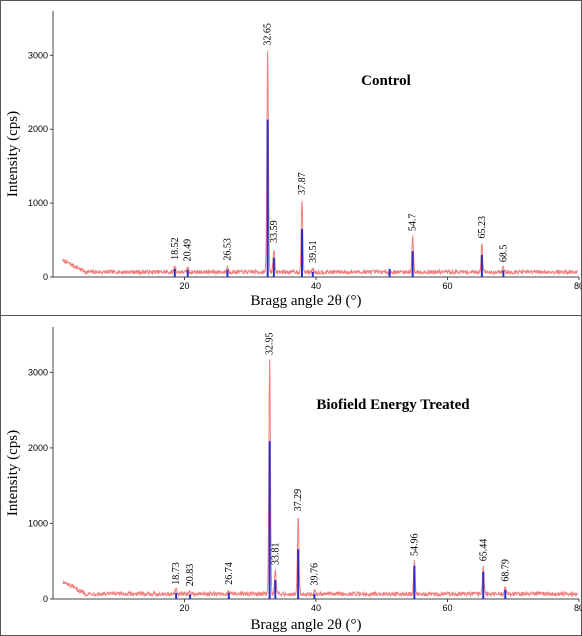  Describe the element at coordinates (291, 315) in the screenshot. I see `panel-divider` at that location.